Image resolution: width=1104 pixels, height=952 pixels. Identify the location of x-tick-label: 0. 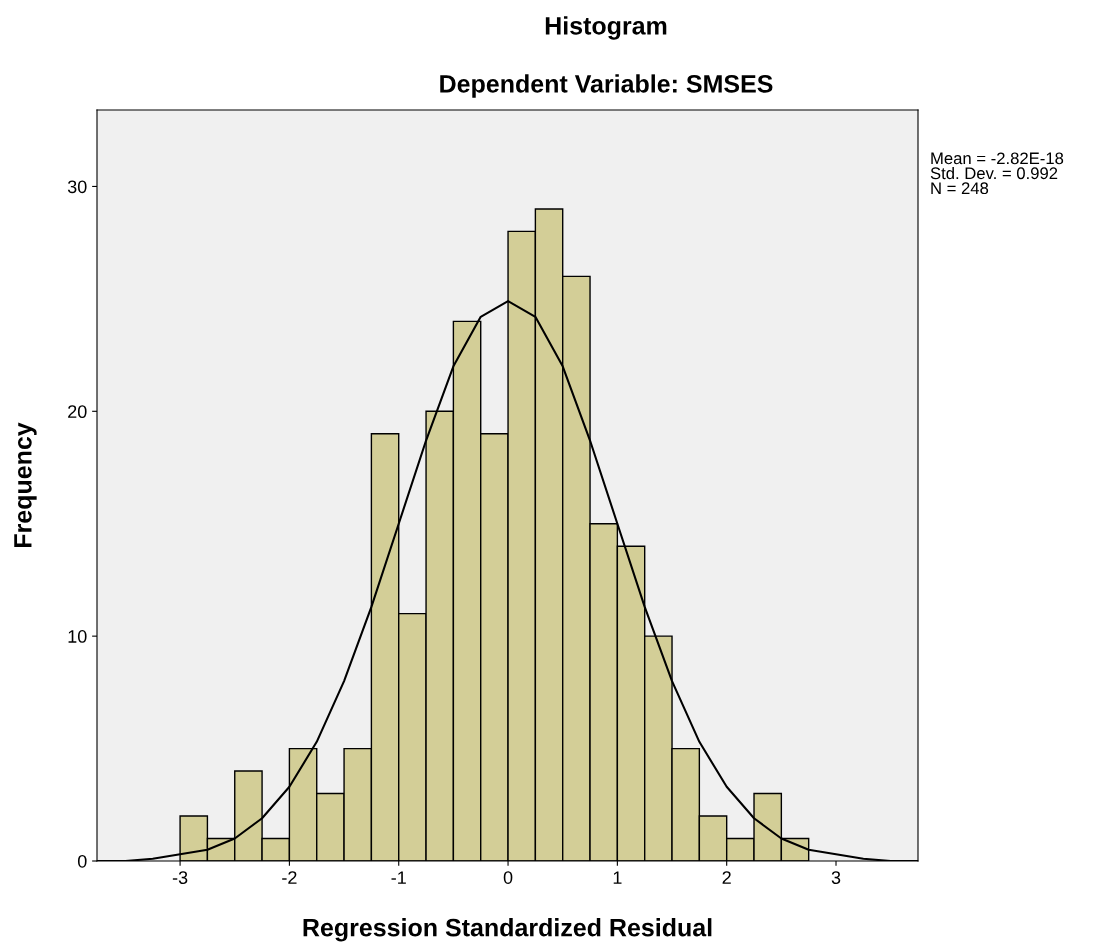
(508, 877).